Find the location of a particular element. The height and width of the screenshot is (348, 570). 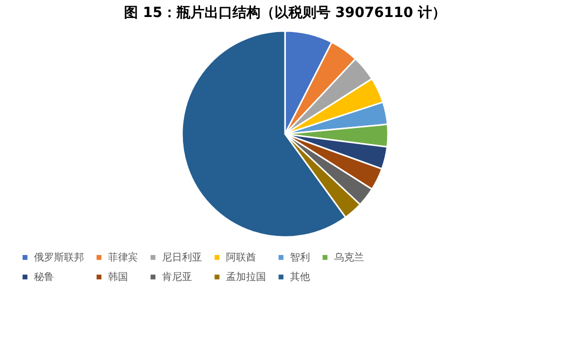

legend-label: 阿联酋 is located at coordinates (241, 257).